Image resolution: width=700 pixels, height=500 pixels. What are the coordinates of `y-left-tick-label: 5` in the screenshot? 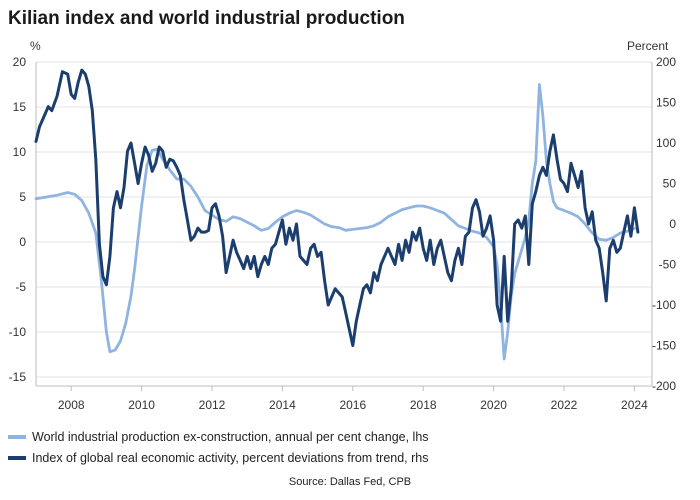 It's located at (22, 197).